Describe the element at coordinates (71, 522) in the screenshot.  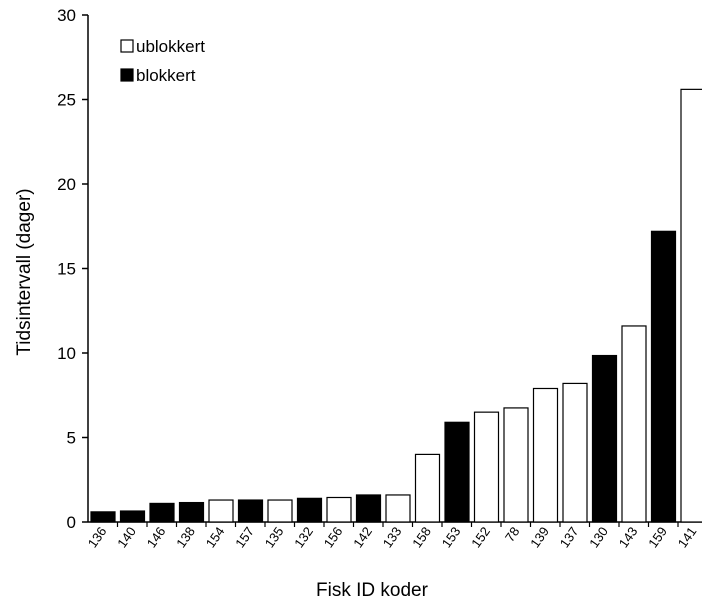
I see `y-tick-label: 0` at that location.